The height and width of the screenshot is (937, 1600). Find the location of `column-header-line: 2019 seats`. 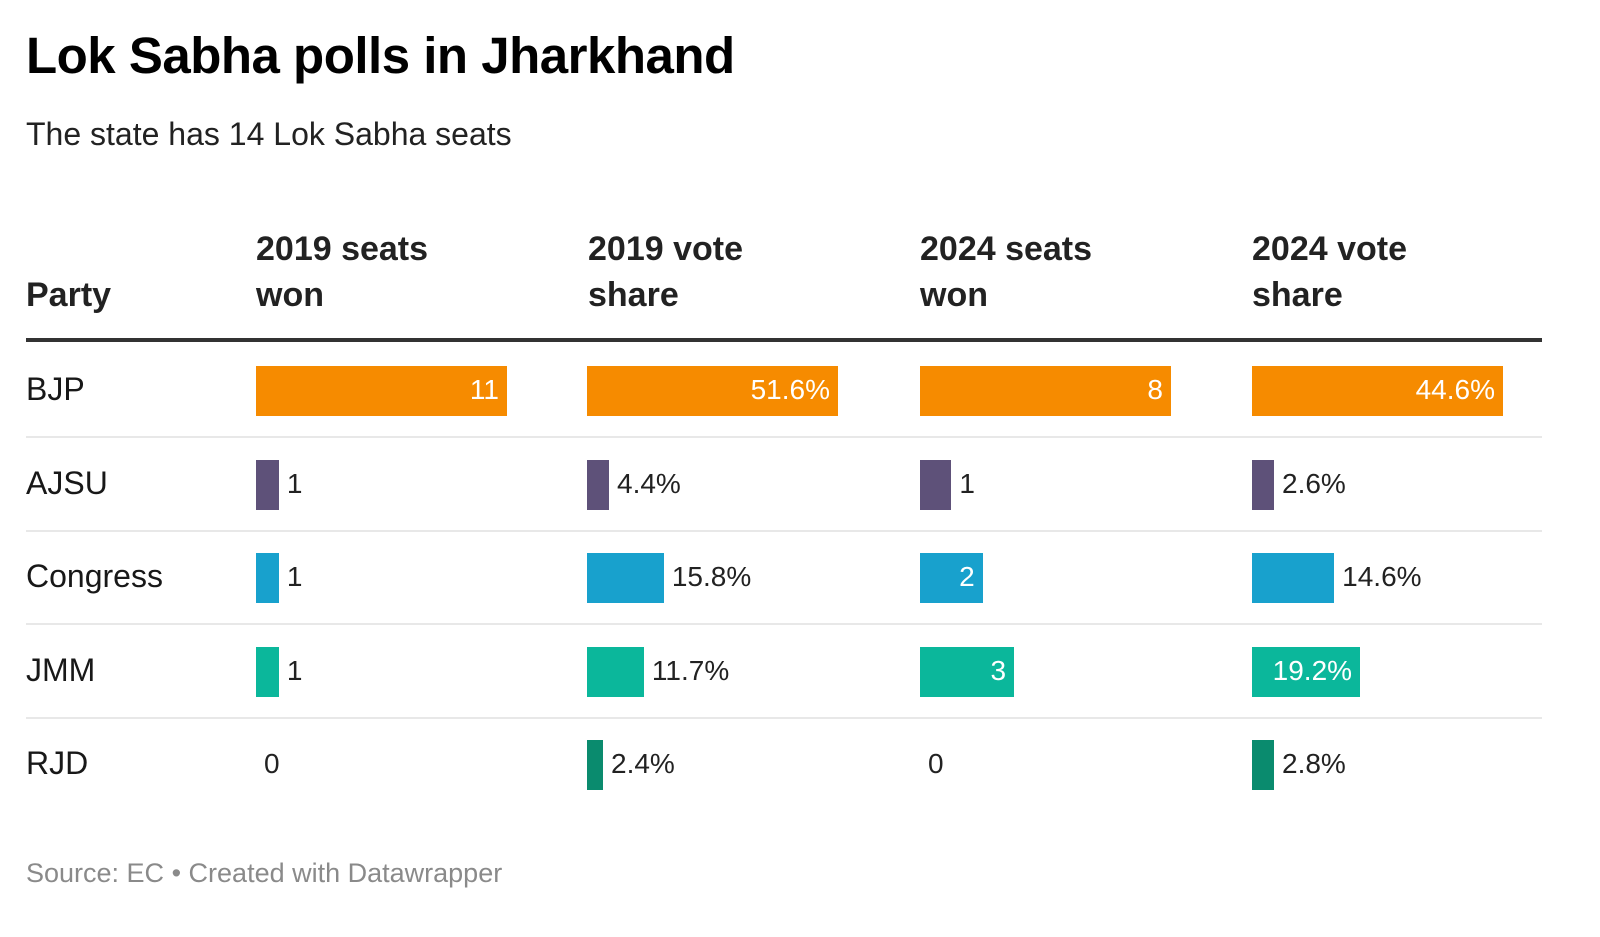

column-header-line: 2019 seats is located at coordinates (342, 249).